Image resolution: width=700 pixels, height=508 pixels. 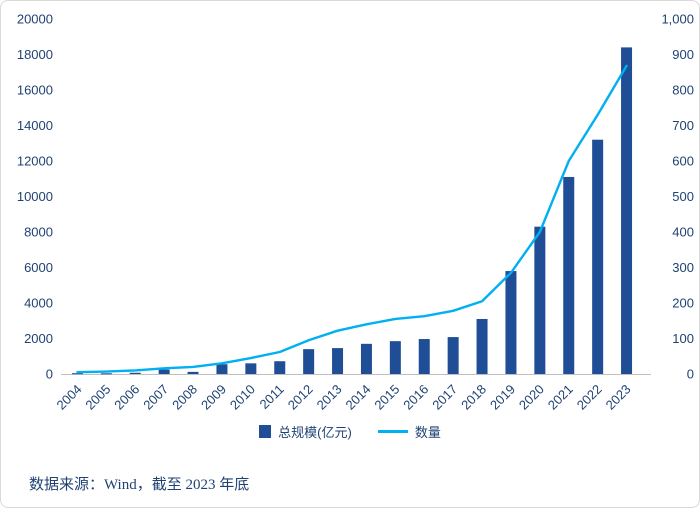 I want to click on bar-2005, so click(x=106, y=374).